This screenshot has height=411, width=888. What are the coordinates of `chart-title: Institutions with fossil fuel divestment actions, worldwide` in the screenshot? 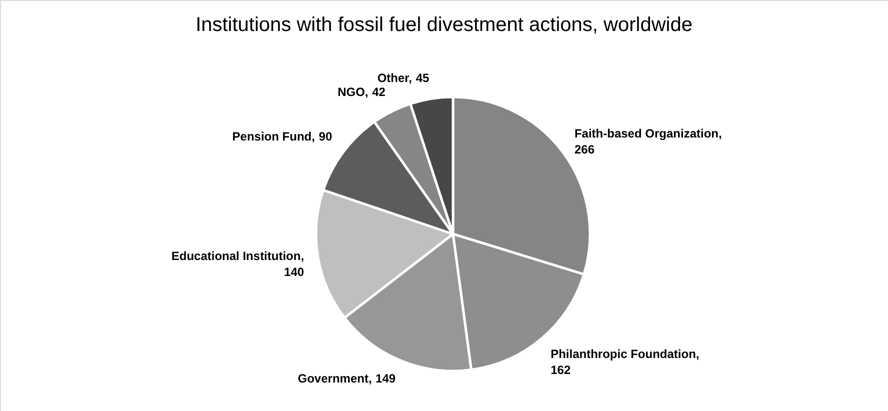 It's located at (444, 25).